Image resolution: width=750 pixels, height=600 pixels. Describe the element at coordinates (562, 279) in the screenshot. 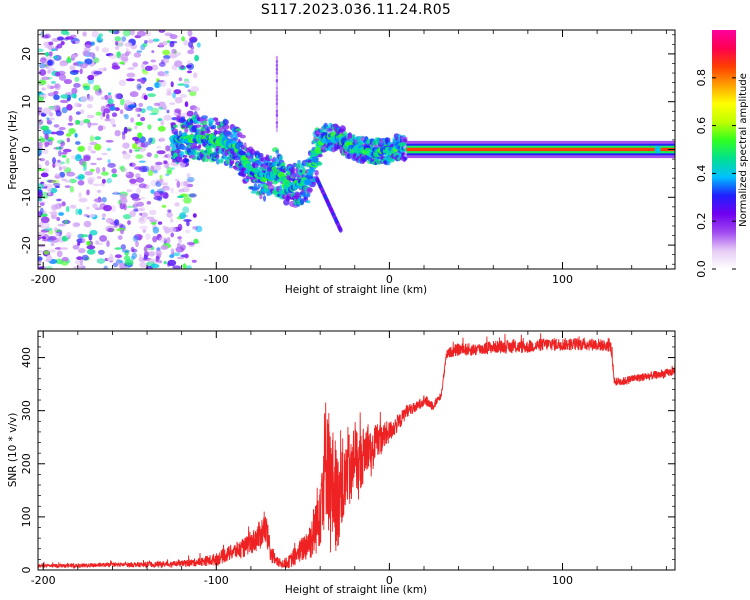

I see `spectrogram-x-tick-label: 100` at that location.